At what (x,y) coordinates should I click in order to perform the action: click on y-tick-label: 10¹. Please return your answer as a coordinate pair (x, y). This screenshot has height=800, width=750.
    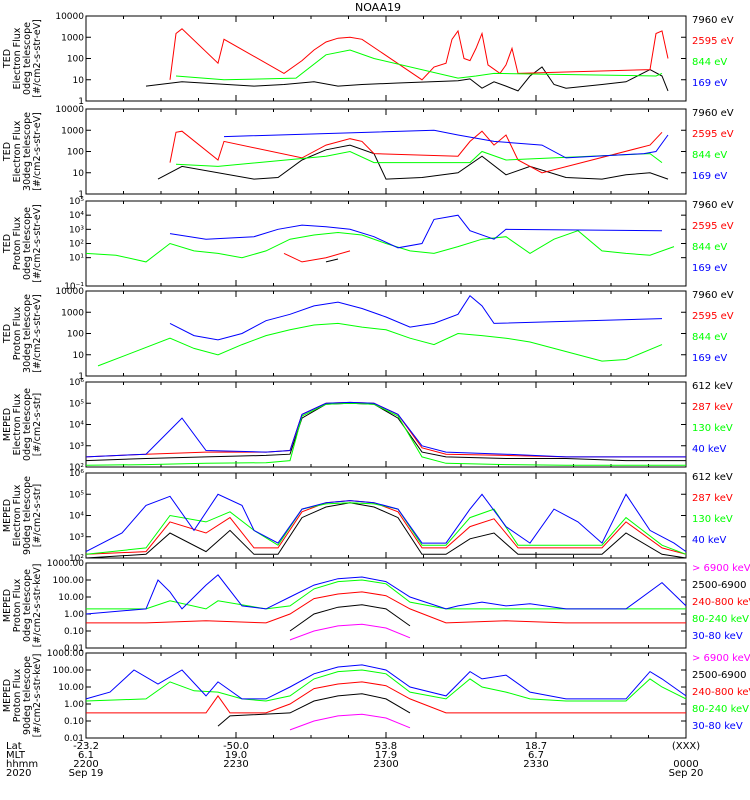
    Looking at the image, I should click on (76, 259).